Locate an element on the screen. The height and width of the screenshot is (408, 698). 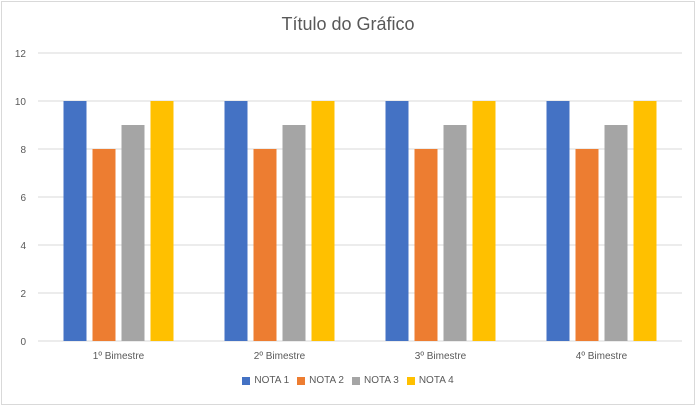
legend-item: NOTA 3 is located at coordinates (375, 380).